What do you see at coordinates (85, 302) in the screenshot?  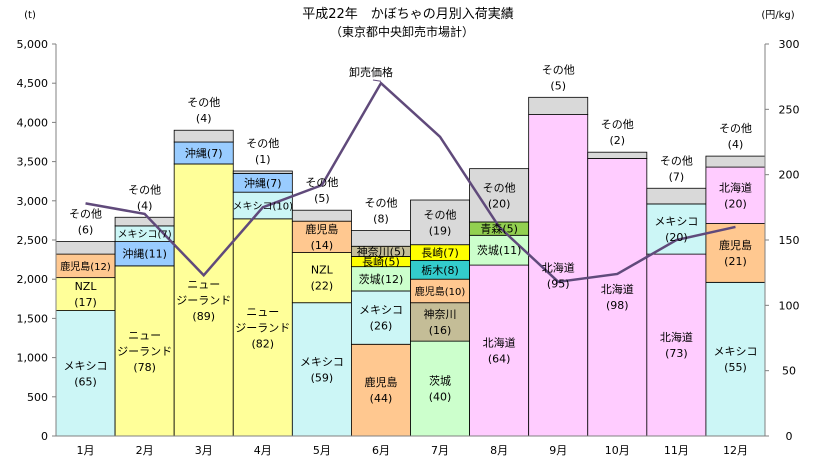 I see `segment-label: (17)` at bounding box center [85, 302].